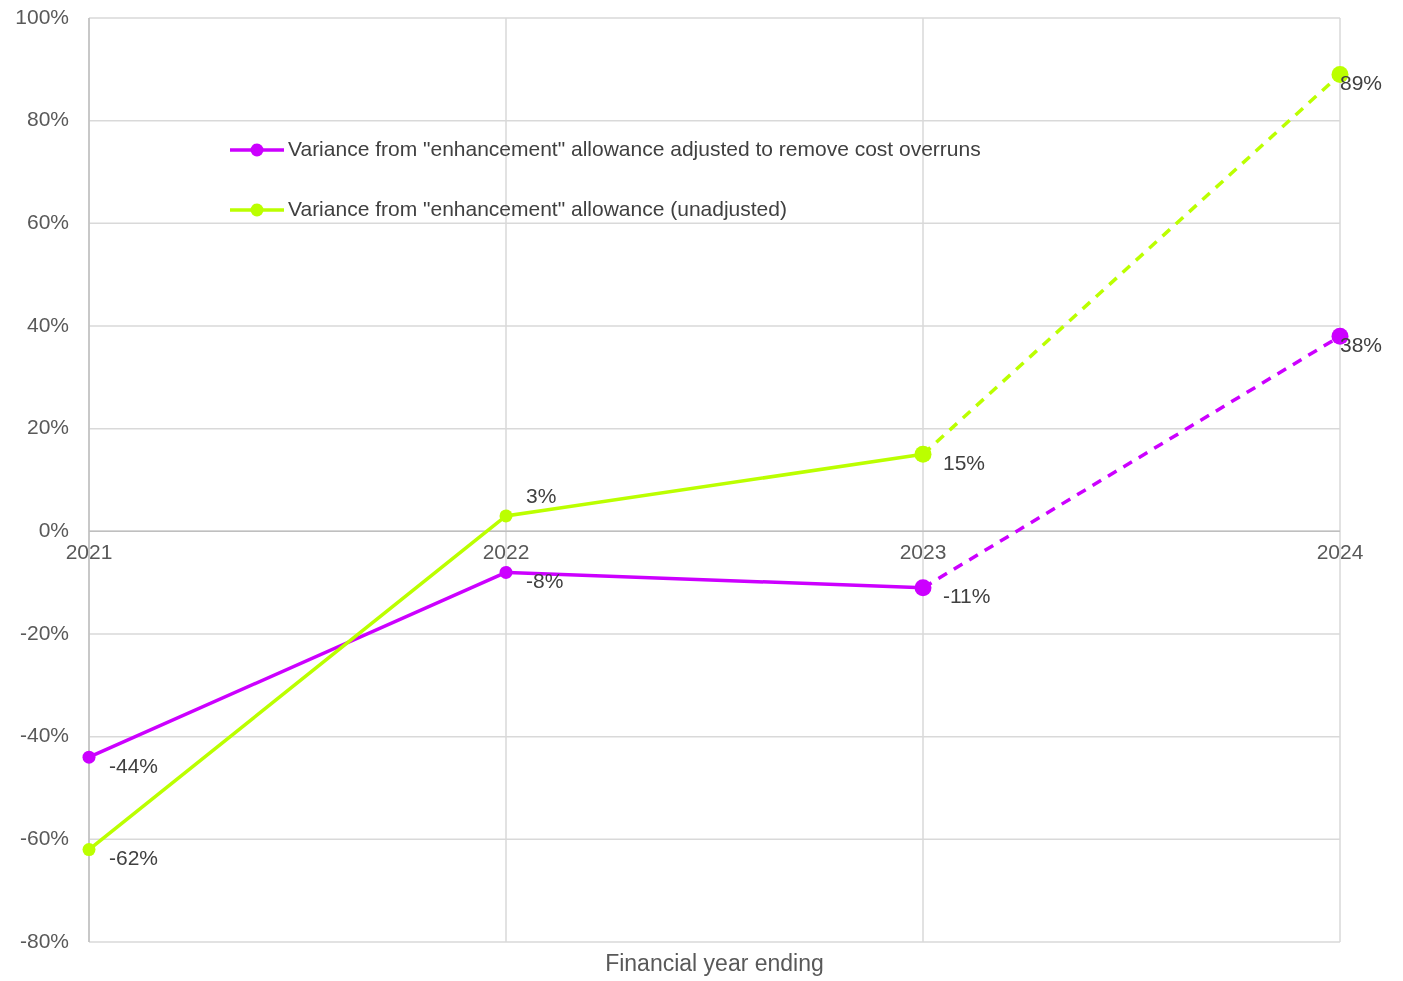 This screenshot has width=1403, height=981. Describe the element at coordinates (714, 963) in the screenshot. I see `x-axis-title: Financial year ending` at that location.